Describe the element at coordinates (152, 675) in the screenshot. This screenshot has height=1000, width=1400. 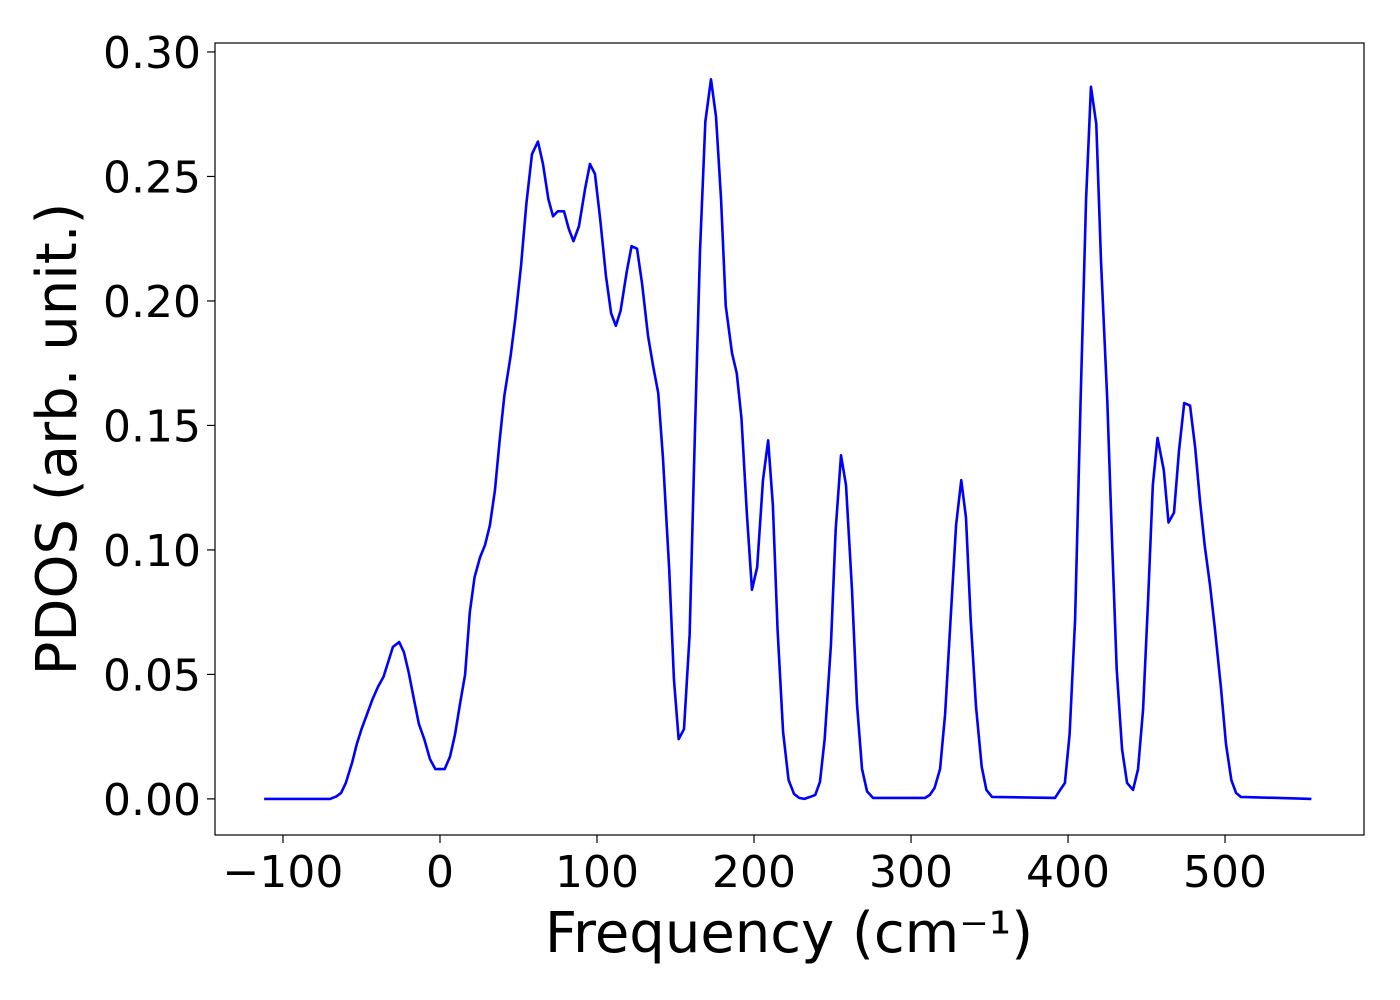
I see `y-tick-label: 0.05` at that location.